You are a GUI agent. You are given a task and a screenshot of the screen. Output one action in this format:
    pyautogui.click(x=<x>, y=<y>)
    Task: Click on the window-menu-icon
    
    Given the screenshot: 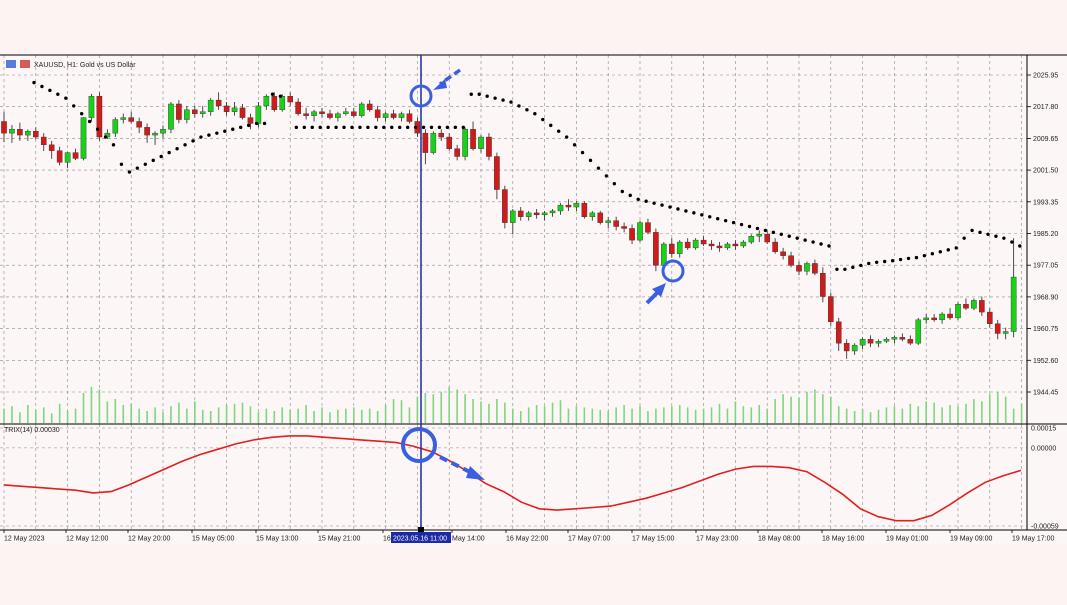 What is the action you would take?
    pyautogui.click(x=11, y=64)
    